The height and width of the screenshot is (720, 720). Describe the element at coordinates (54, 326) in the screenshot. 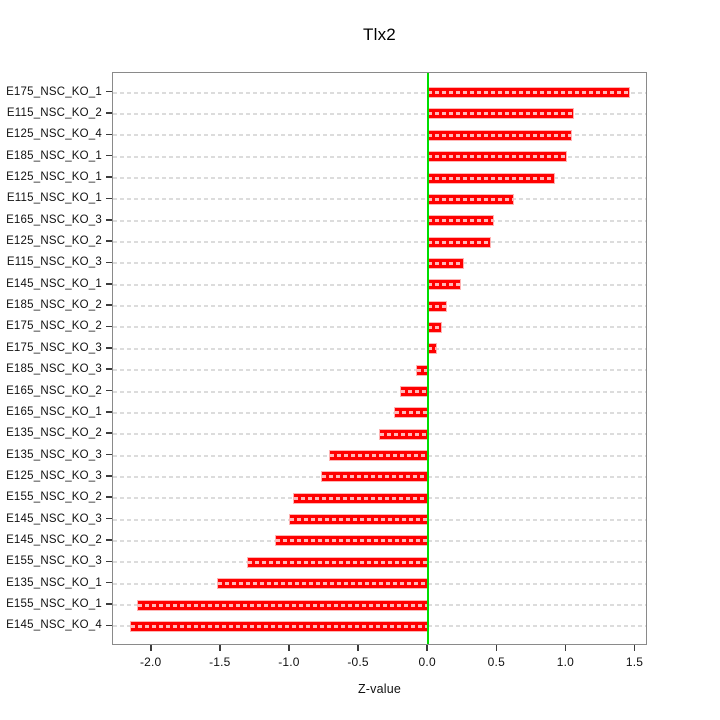

I see `y-tick-label: E175_NSC_KO_2` at that location.